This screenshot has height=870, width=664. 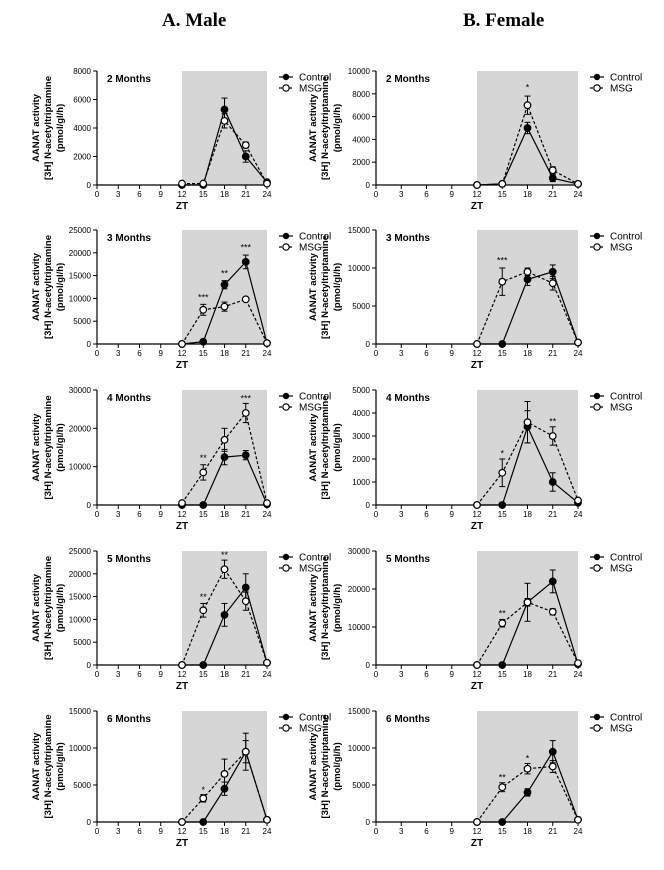 I want to click on significance-marker: ***, so click(x=502, y=260).